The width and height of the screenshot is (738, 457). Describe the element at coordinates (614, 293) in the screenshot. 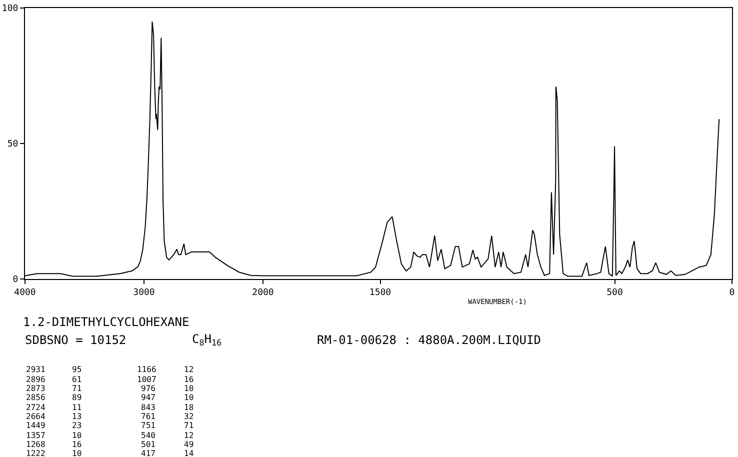

I see `x-tick-label: 500` at that location.